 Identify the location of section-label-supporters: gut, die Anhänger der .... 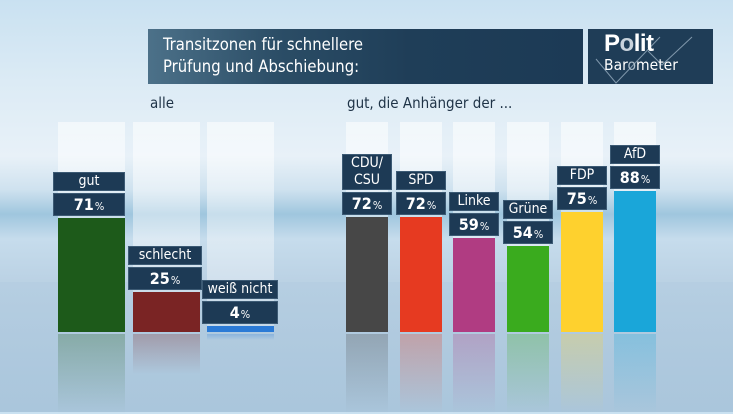
(430, 103).